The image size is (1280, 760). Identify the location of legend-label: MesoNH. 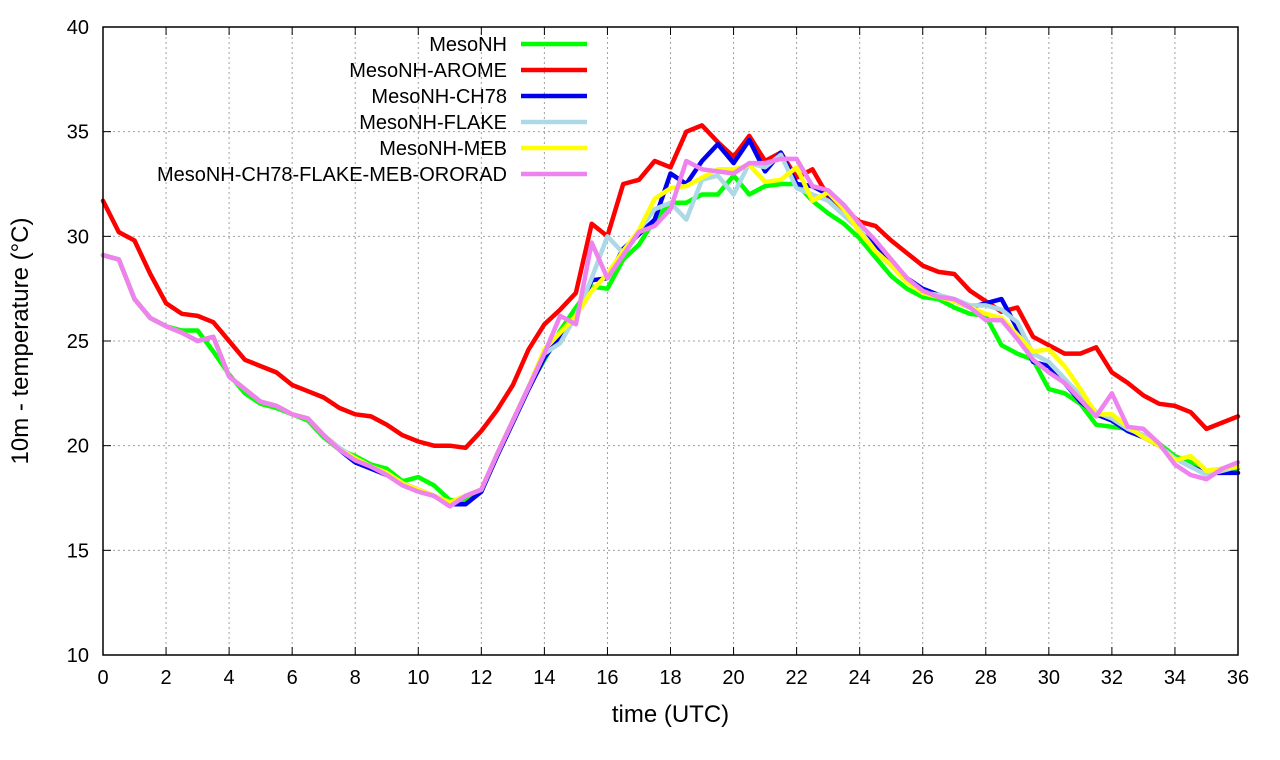
(468, 45).